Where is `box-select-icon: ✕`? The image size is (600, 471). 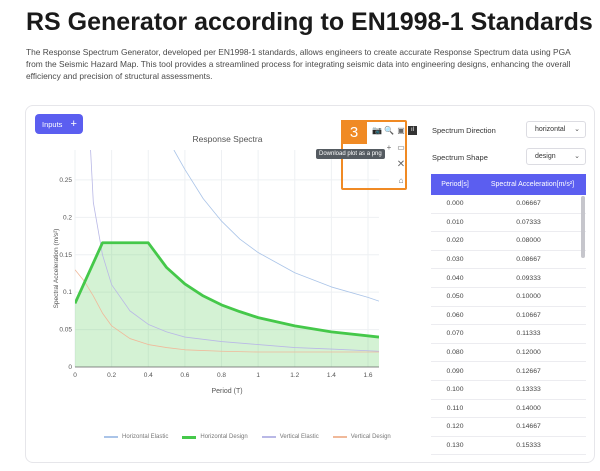 box-select-icon: ✕ is located at coordinates (401, 164).